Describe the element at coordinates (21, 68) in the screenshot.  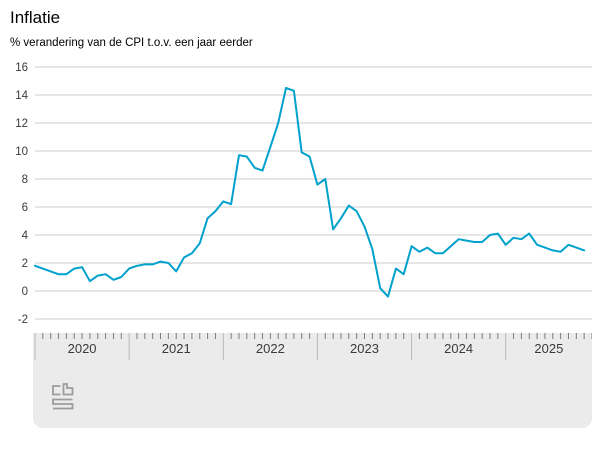
I see `y-tick-label: 16` at that location.